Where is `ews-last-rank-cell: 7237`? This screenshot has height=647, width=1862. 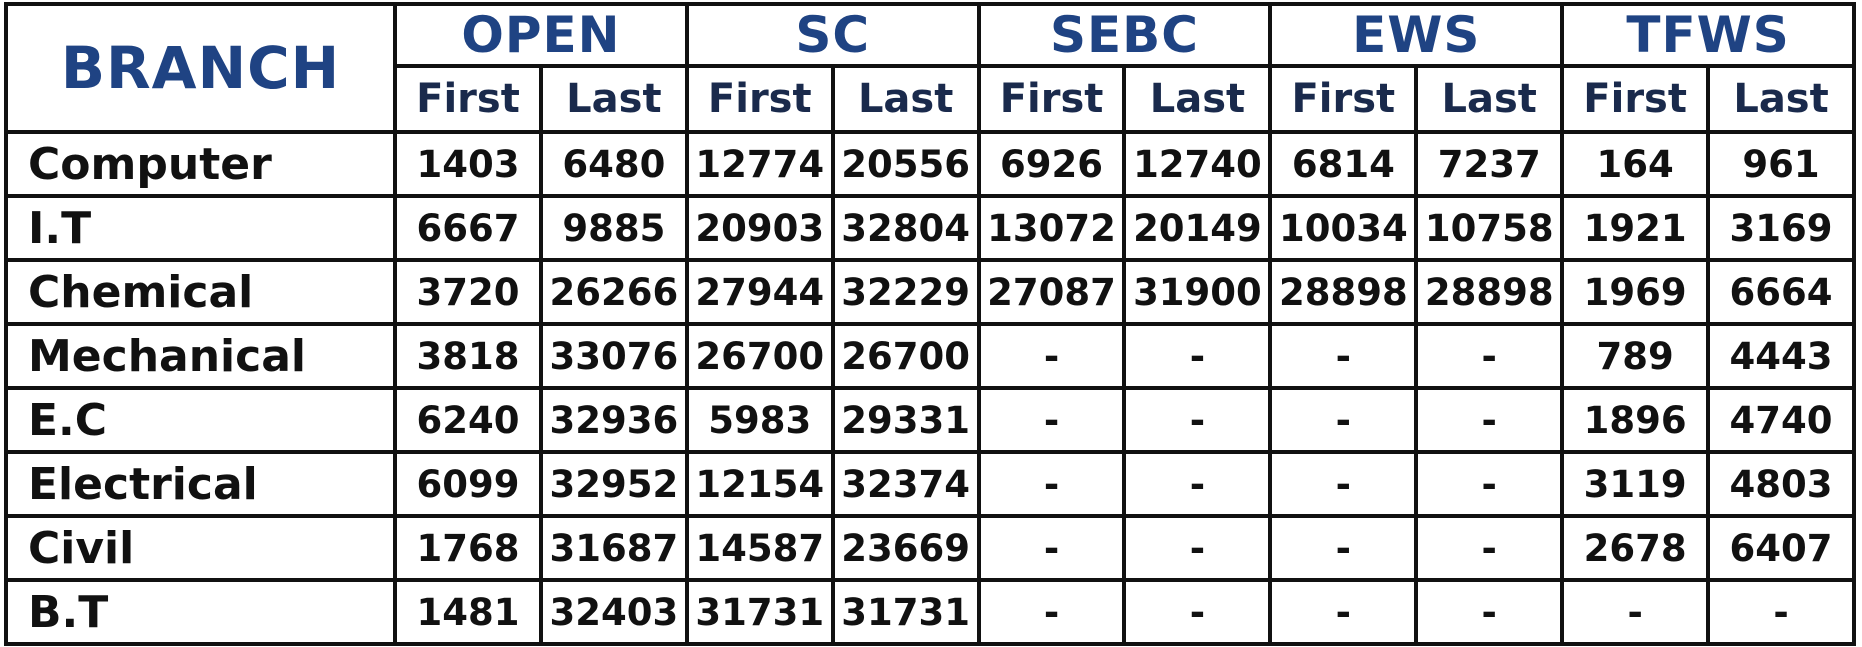
ews-last-rank-cell: 7237 is located at coordinates (1489, 164).